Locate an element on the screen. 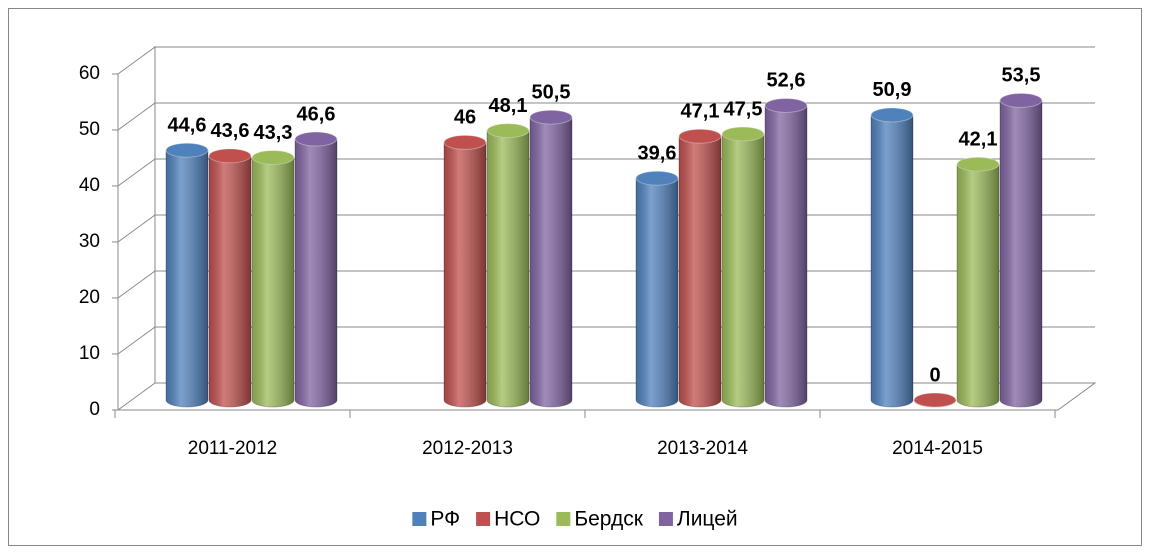 The width and height of the screenshot is (1150, 554). value-label: 47,1 is located at coordinates (700, 112).